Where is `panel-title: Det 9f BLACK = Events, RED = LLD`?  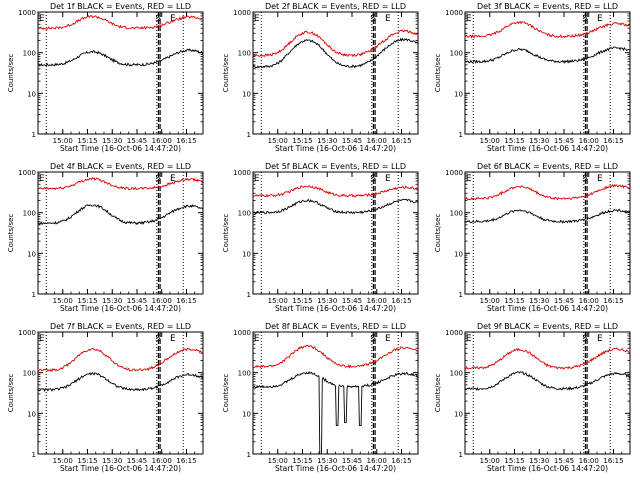 panel-title: Det 9f BLACK = Events, RED = LLD is located at coordinates (547, 326).